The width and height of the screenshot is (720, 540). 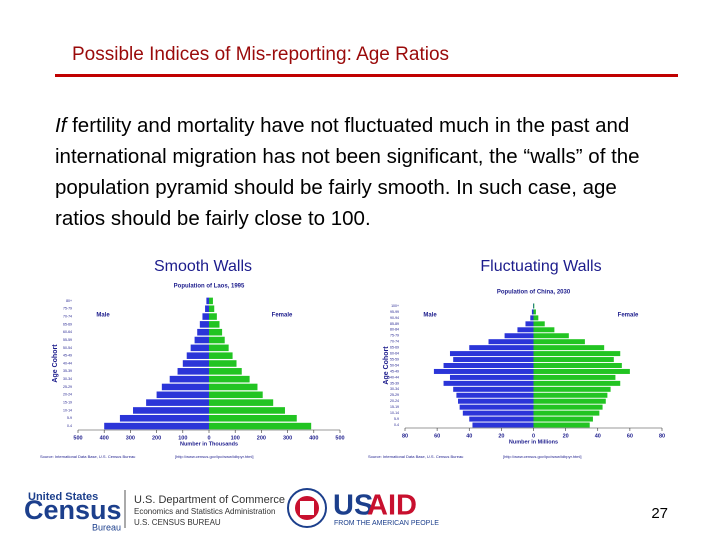 What do you see at coordinates (430, 316) in the screenshot?
I see `legend-label: Male` at bounding box center [430, 316].